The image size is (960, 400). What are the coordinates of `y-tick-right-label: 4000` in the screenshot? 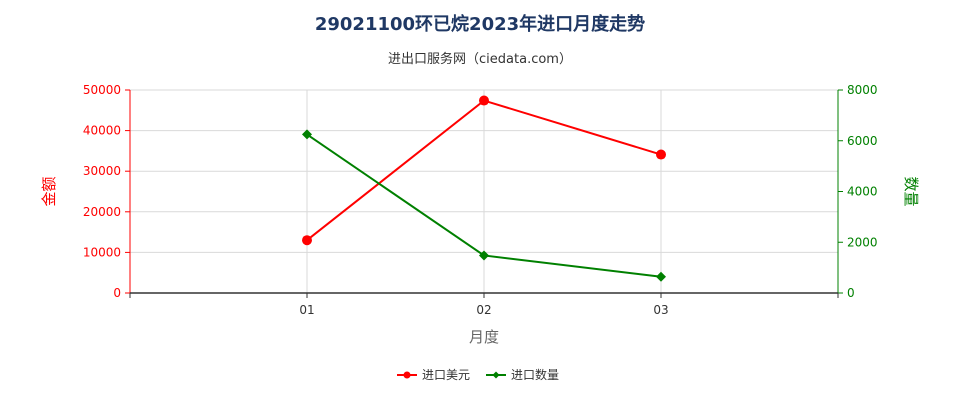 It's located at (862, 192).